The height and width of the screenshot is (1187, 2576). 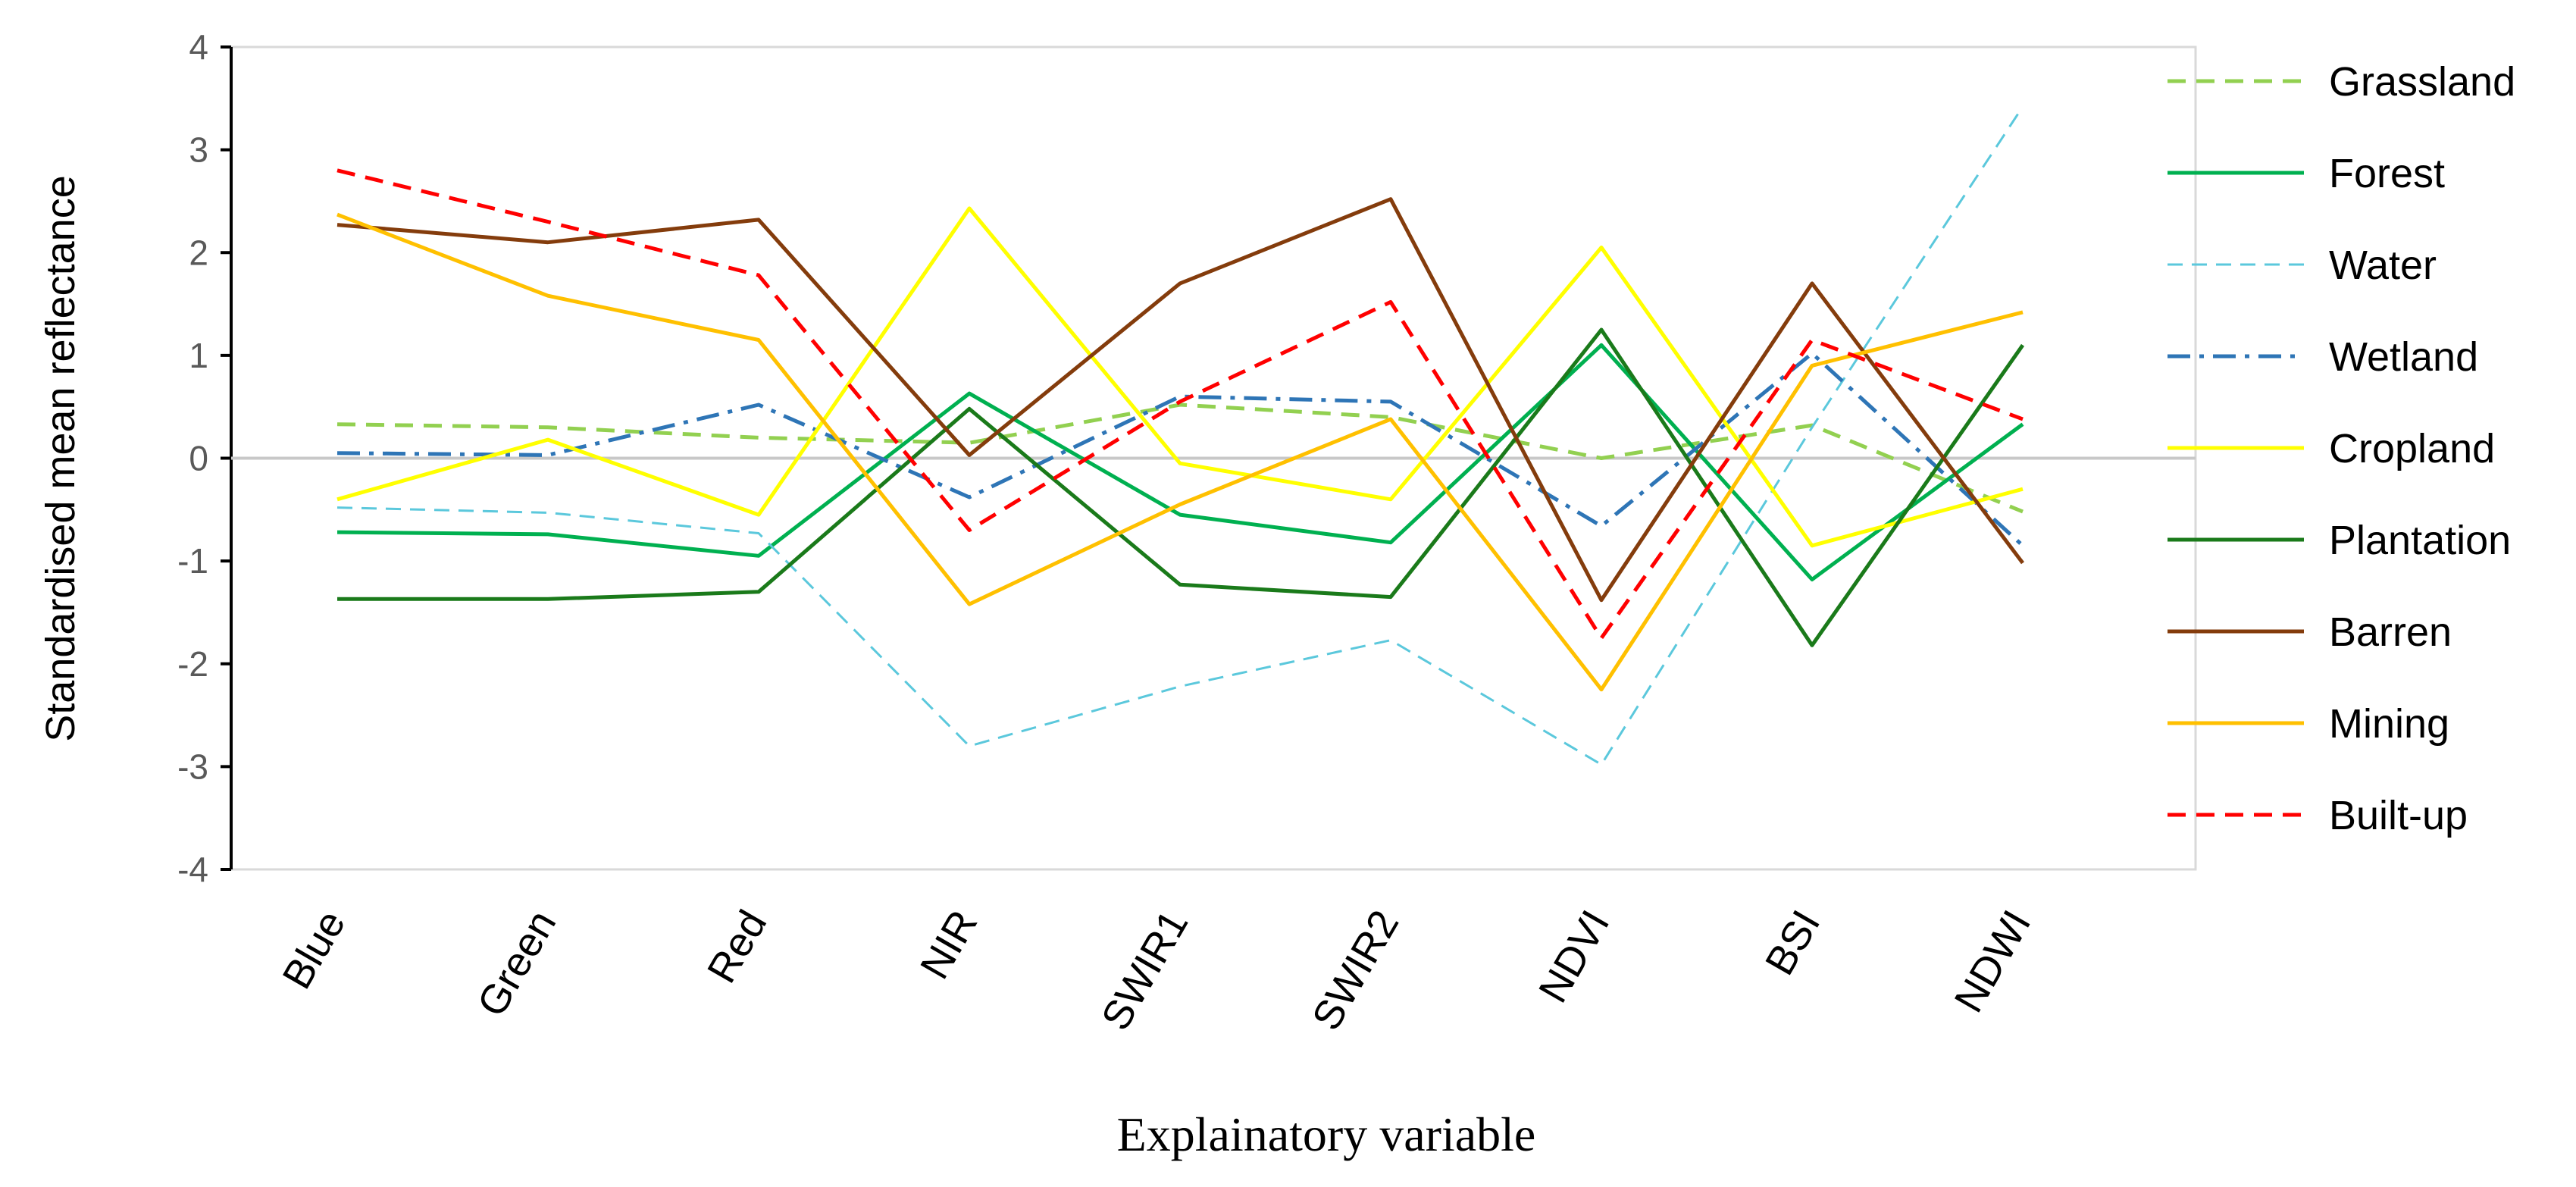 What do you see at coordinates (1326, 1134) in the screenshot?
I see `x-axis-title: Explainatory variable` at bounding box center [1326, 1134].